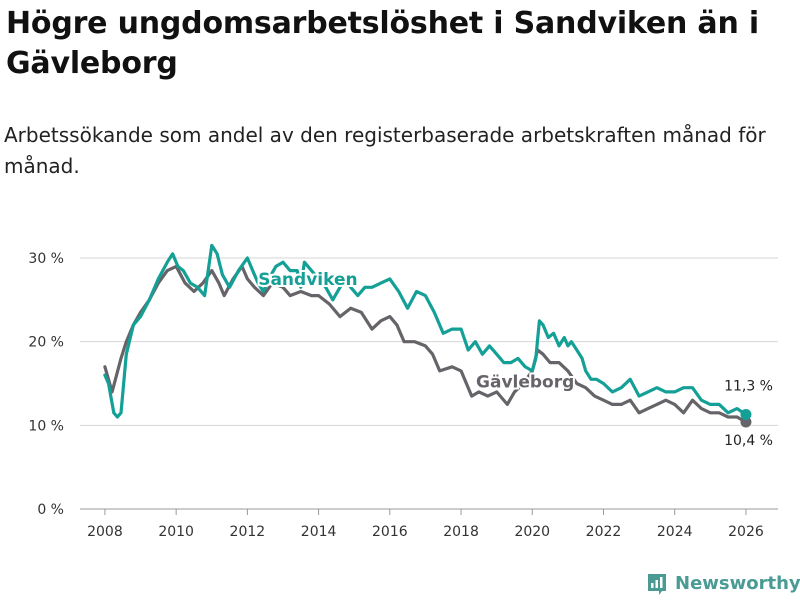 The width and height of the screenshot is (800, 600). I want to click on x-tick-label: 2018, so click(461, 532).